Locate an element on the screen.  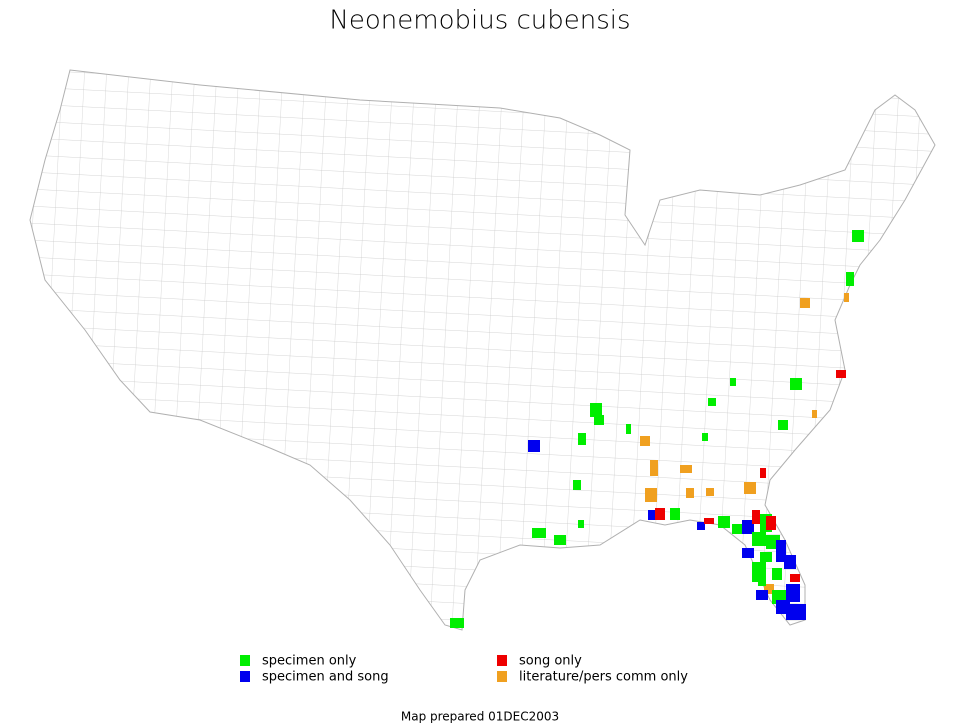
map-footer: Map prepared 01DEC2003 is located at coordinates (480, 717).